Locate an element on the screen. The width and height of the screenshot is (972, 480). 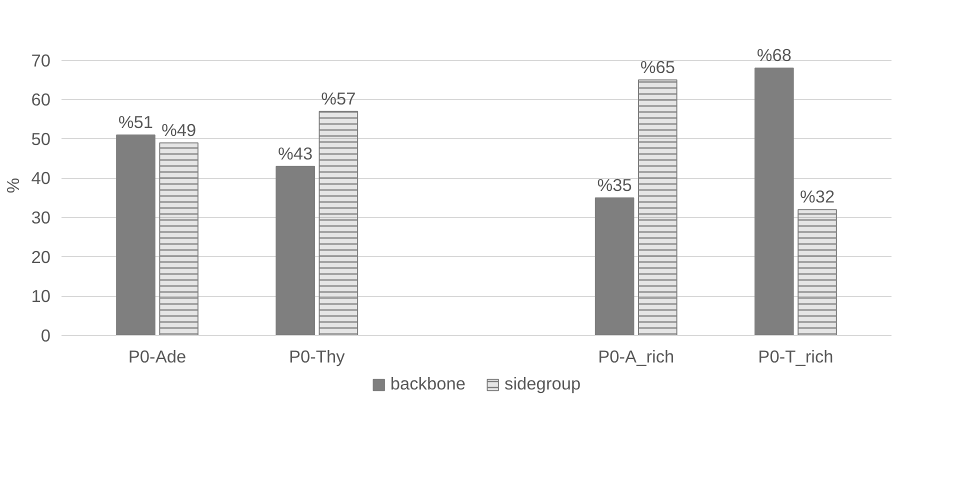
y-tick-label: 50 is located at coordinates (41, 138).